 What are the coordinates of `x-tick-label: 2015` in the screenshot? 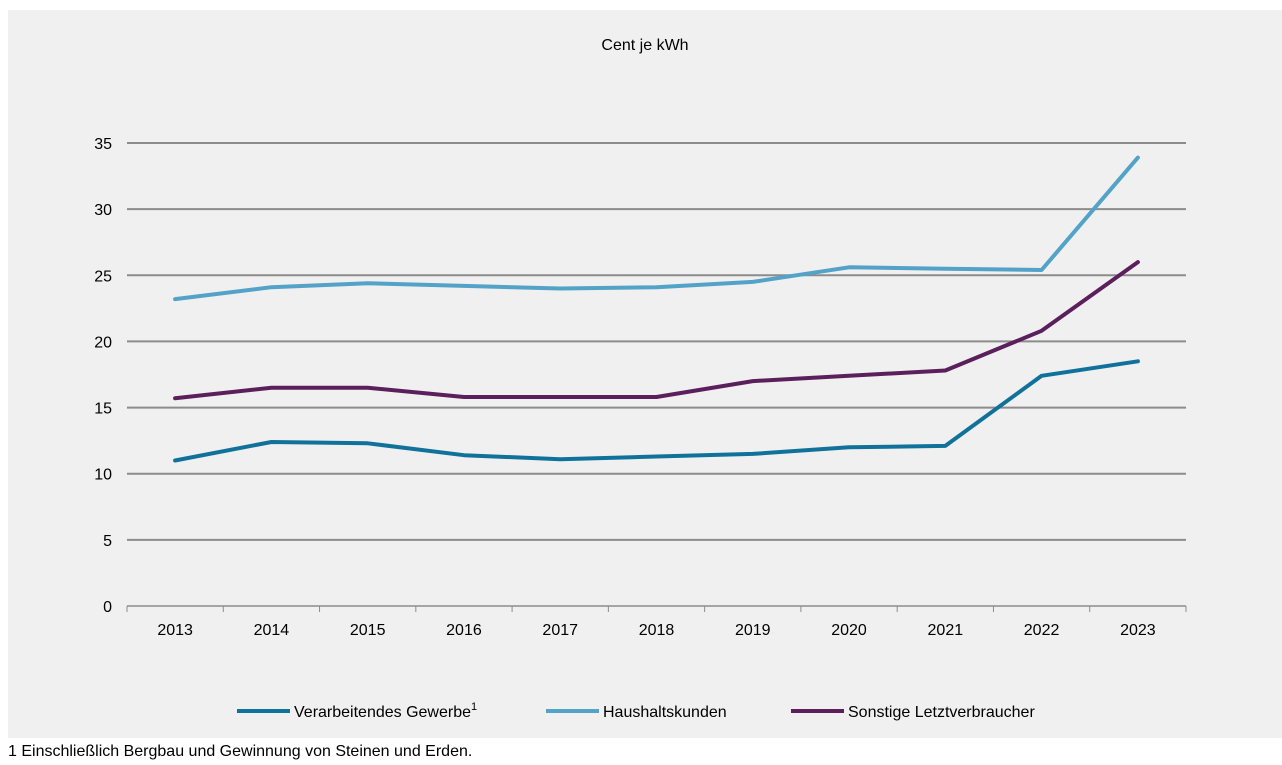 It's located at (368, 630).